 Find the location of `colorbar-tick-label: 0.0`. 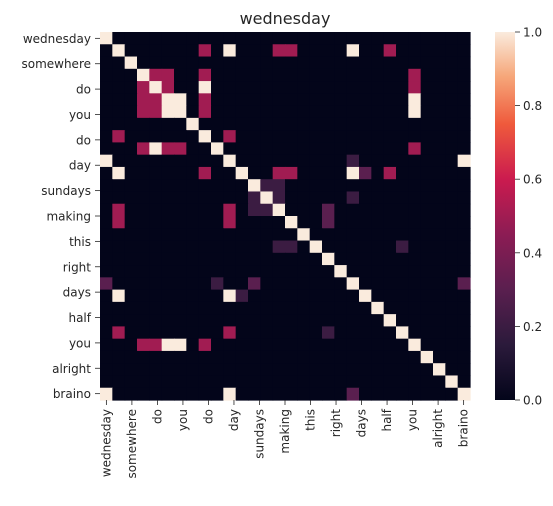

colorbar-tick-label: 0.0 is located at coordinates (532, 401).